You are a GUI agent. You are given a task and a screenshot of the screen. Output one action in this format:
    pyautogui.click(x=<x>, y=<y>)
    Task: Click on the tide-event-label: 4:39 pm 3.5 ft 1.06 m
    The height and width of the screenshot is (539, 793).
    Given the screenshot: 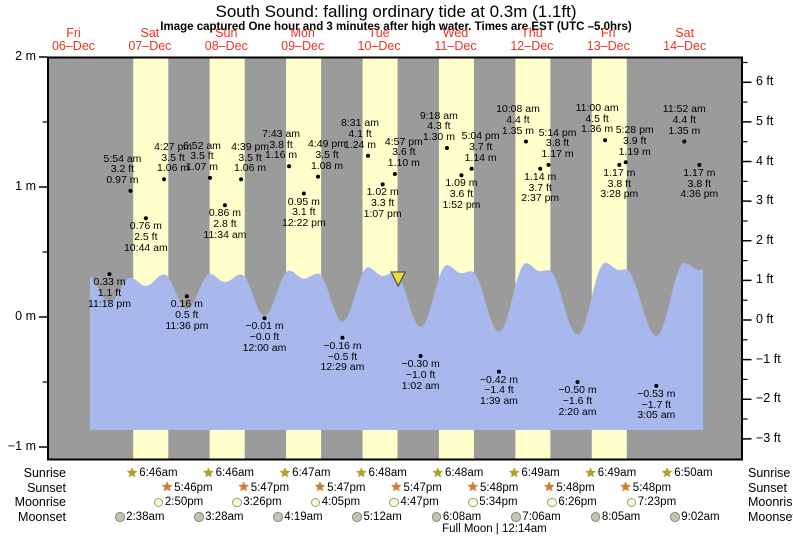 What is the action you would take?
    pyautogui.click(x=250, y=158)
    